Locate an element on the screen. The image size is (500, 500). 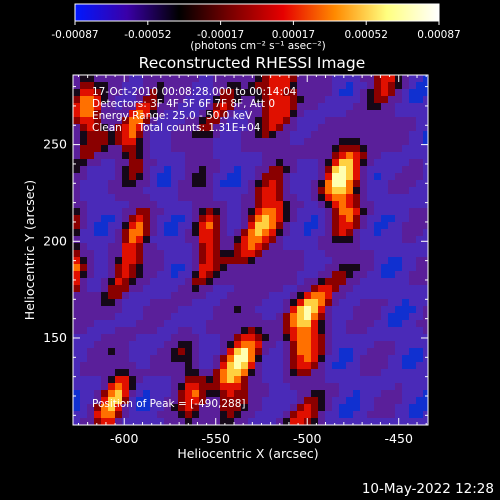
colorbar-tick-label: -0.00087 is located at coordinates (74, 35).